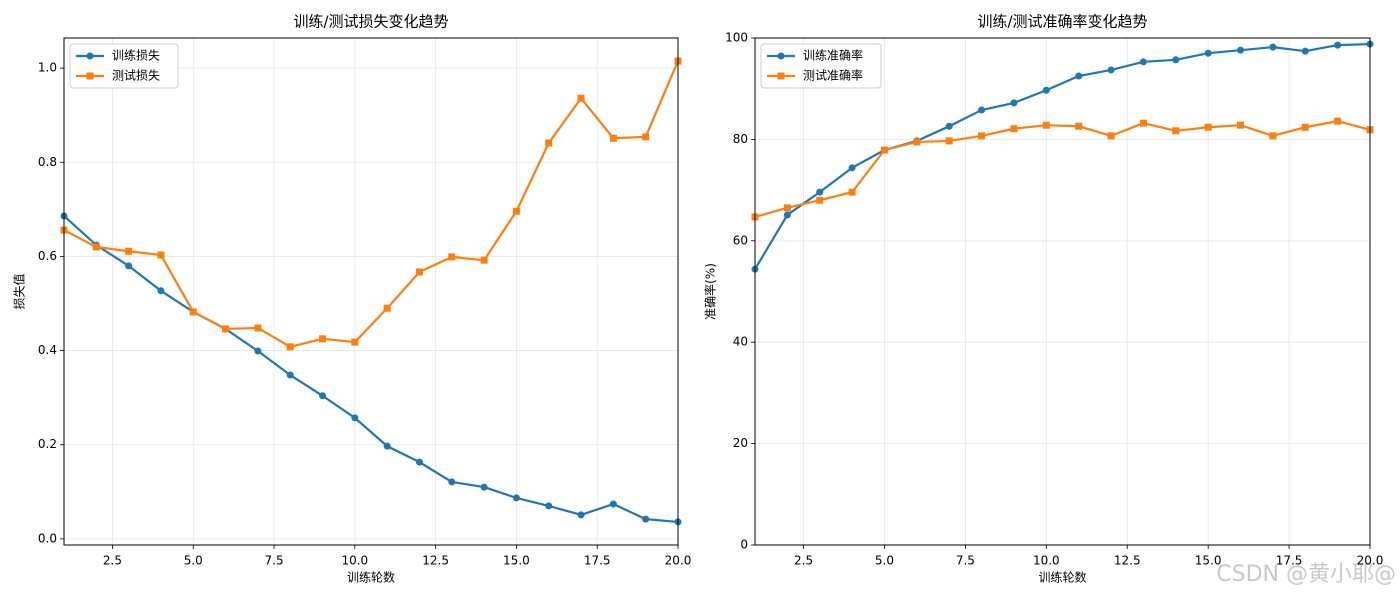  Describe the element at coordinates (47, 350) in the screenshot. I see `y-tick-label: 0.4` at that location.